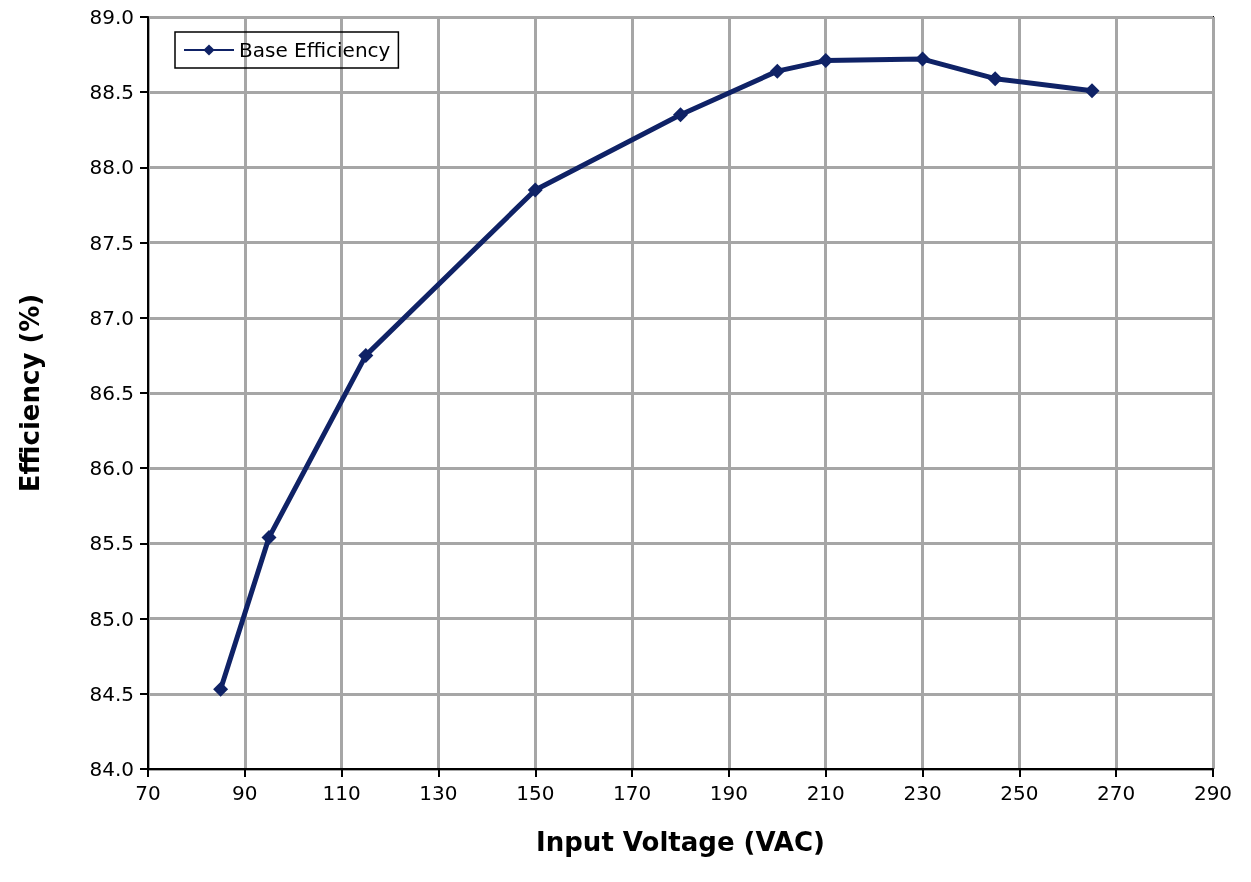 The width and height of the screenshot is (1251, 882). What do you see at coordinates (111, 317) in the screenshot?
I see `y-tick-label: 87.0` at bounding box center [111, 317].